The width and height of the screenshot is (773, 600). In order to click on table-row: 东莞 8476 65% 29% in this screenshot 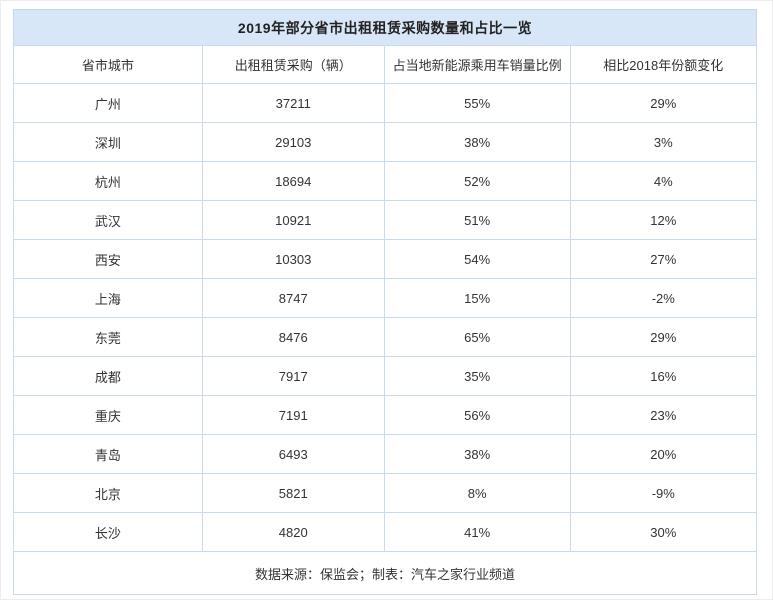, I will do `click(385, 337)`.